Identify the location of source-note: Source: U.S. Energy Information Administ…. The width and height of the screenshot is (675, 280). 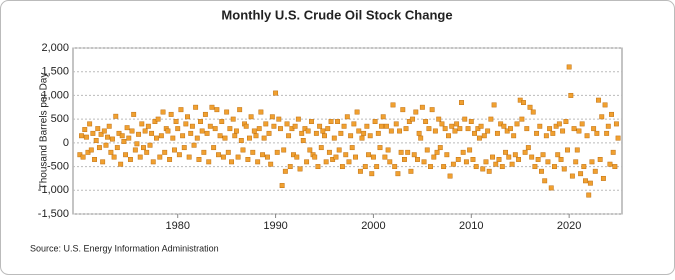
(124, 248).